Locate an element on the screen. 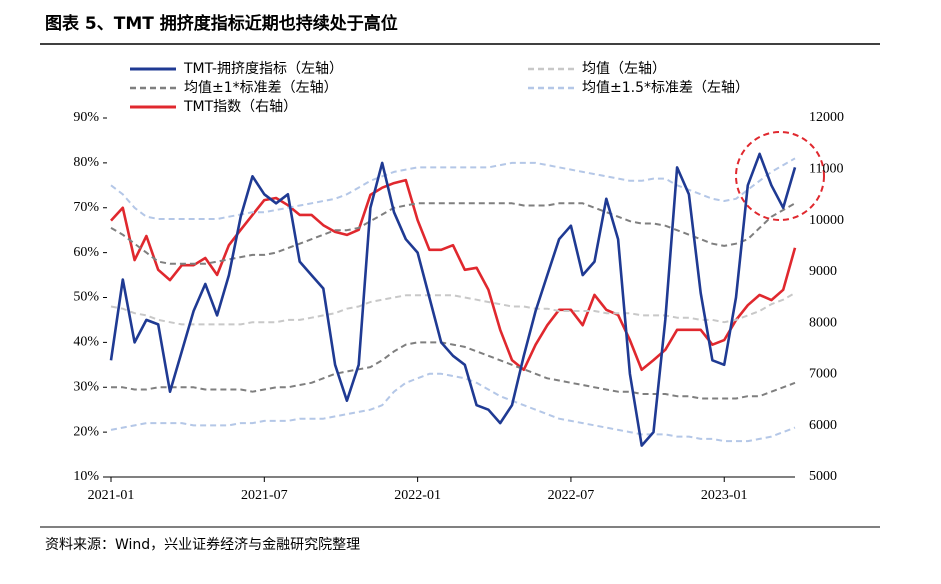  x-tick-label: 2022-07 is located at coordinates (571, 495).